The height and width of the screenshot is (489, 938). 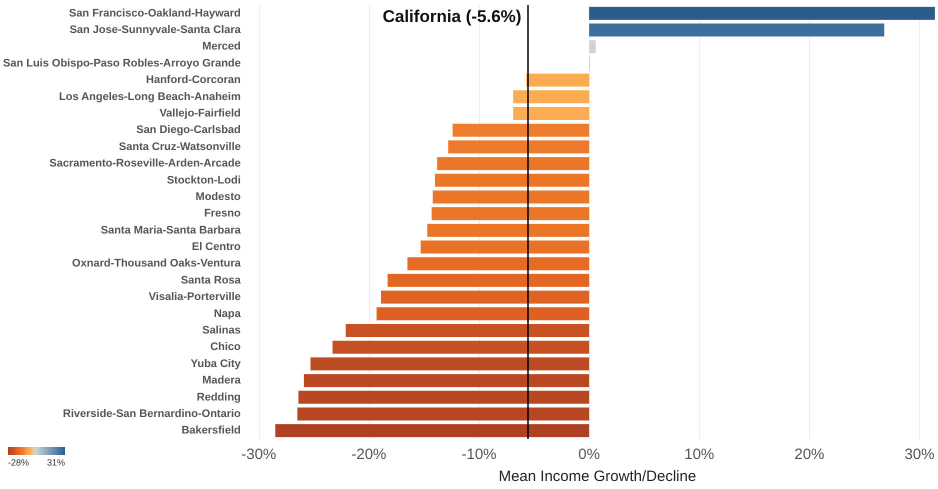 I want to click on y-tick-label: Santa Cruz-Watsonville, so click(x=179, y=146).